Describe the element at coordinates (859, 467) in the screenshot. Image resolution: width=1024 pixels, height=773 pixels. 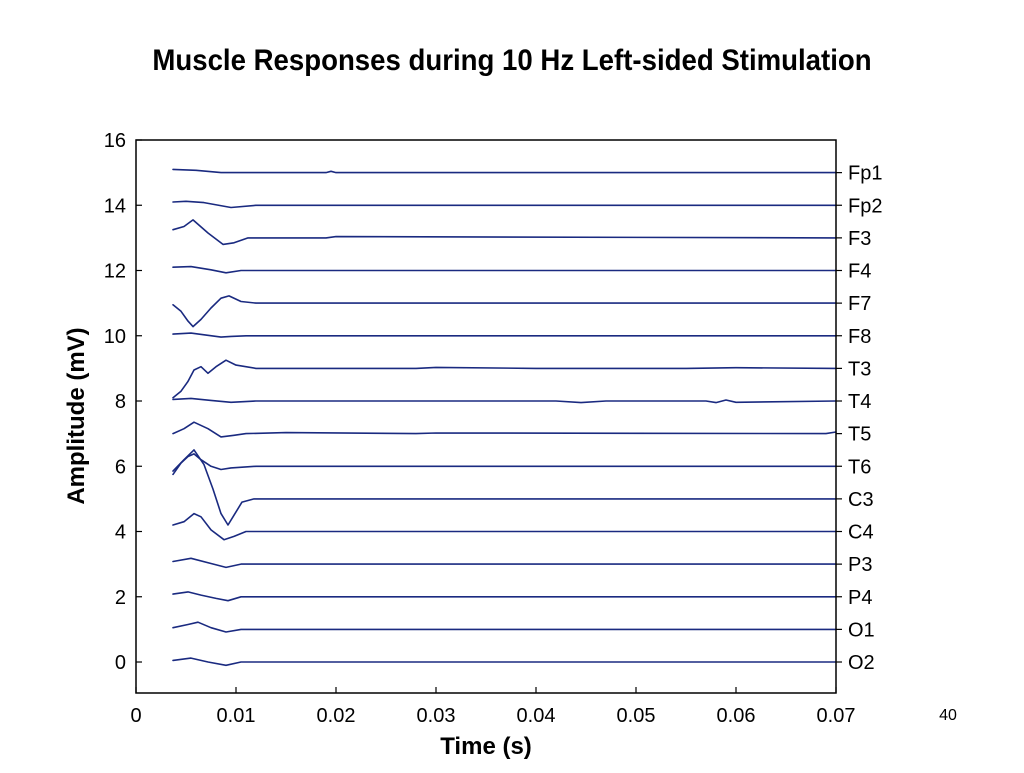
I see `channel-label-t6: T6` at that location.